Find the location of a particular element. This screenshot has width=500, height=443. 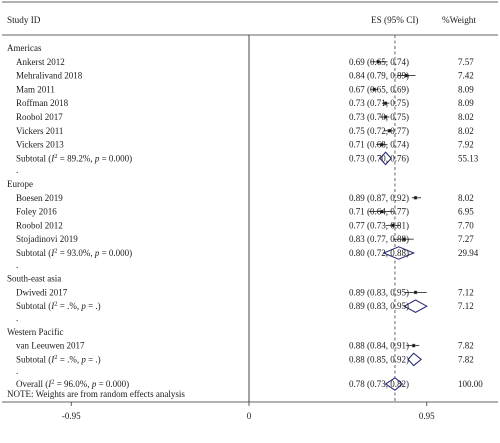

subtotal-ci: 0.73 (0.70, 0.76) is located at coordinates (379, 158).